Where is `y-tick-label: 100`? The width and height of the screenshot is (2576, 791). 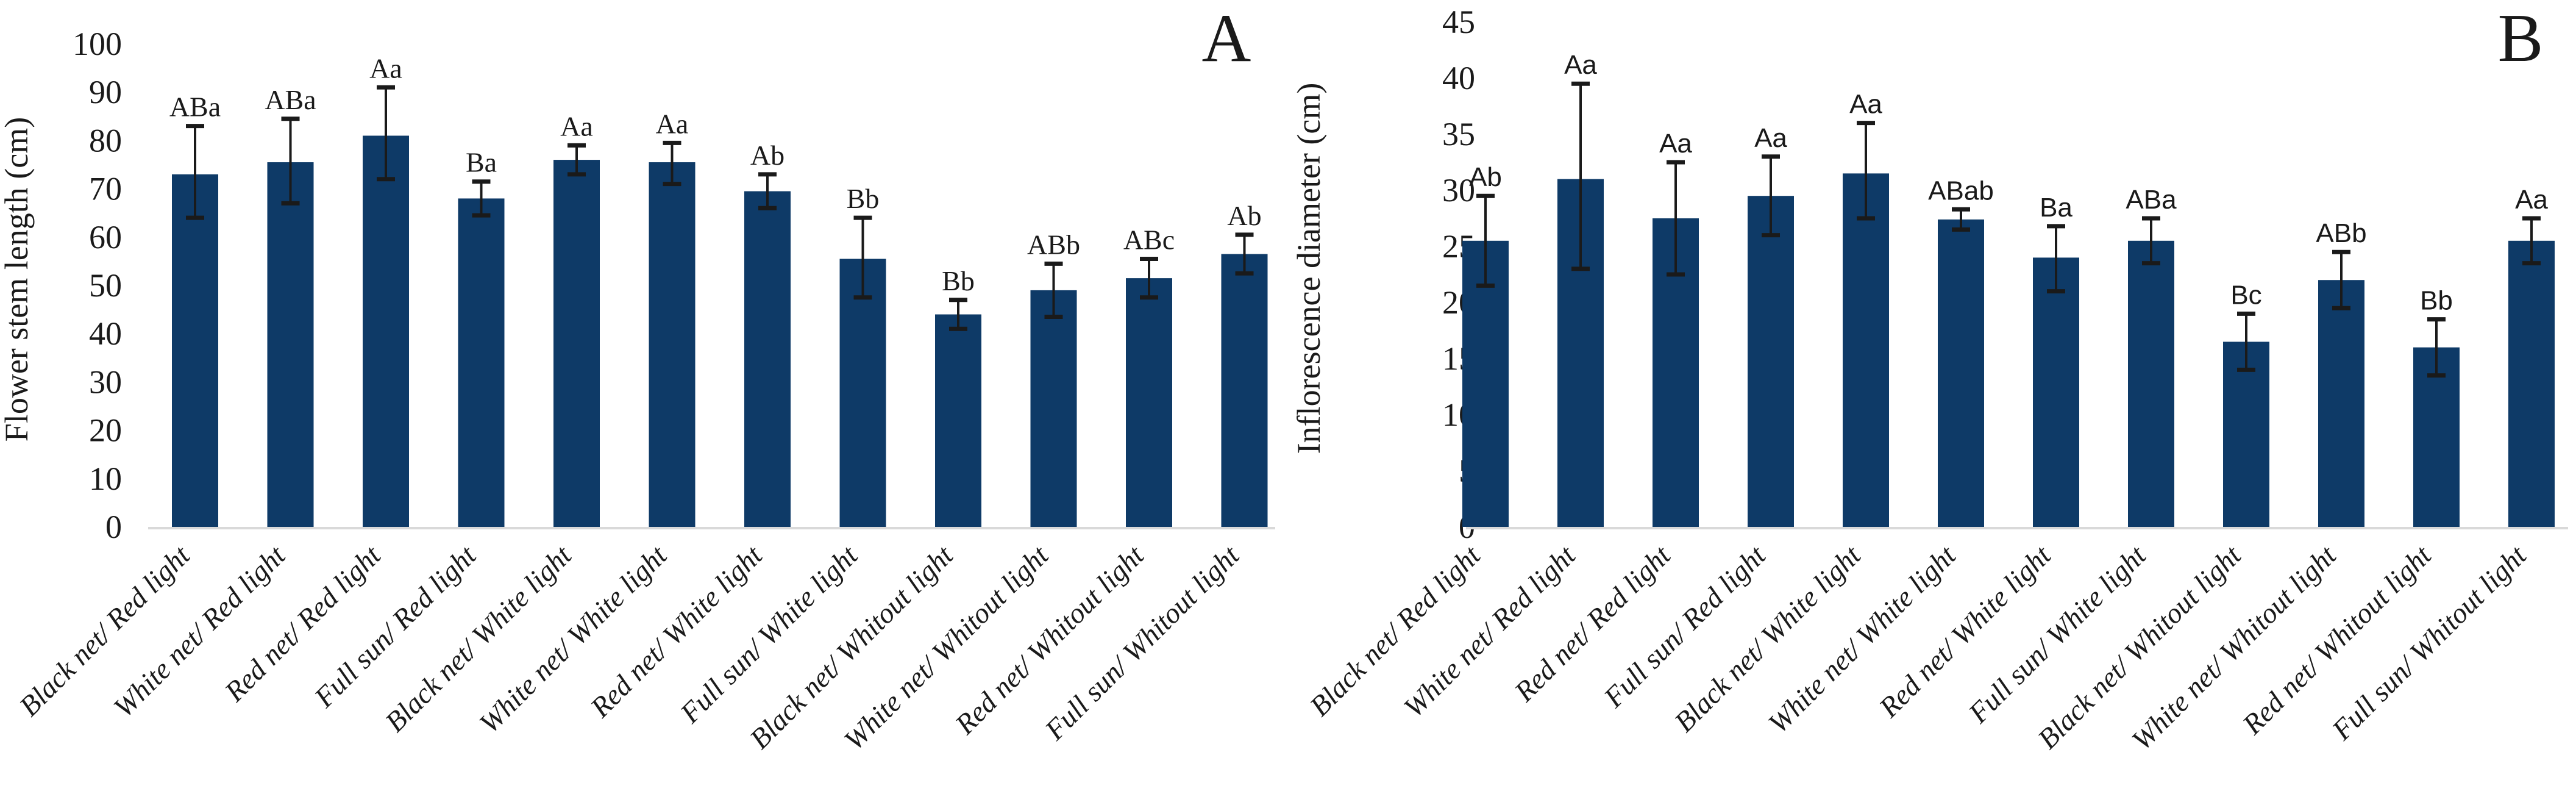
y-tick-label: 100 is located at coordinates (97, 44).